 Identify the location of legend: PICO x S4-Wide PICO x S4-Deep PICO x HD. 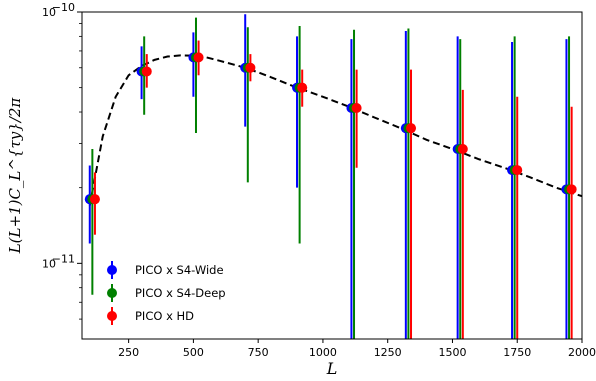
(166, 293).